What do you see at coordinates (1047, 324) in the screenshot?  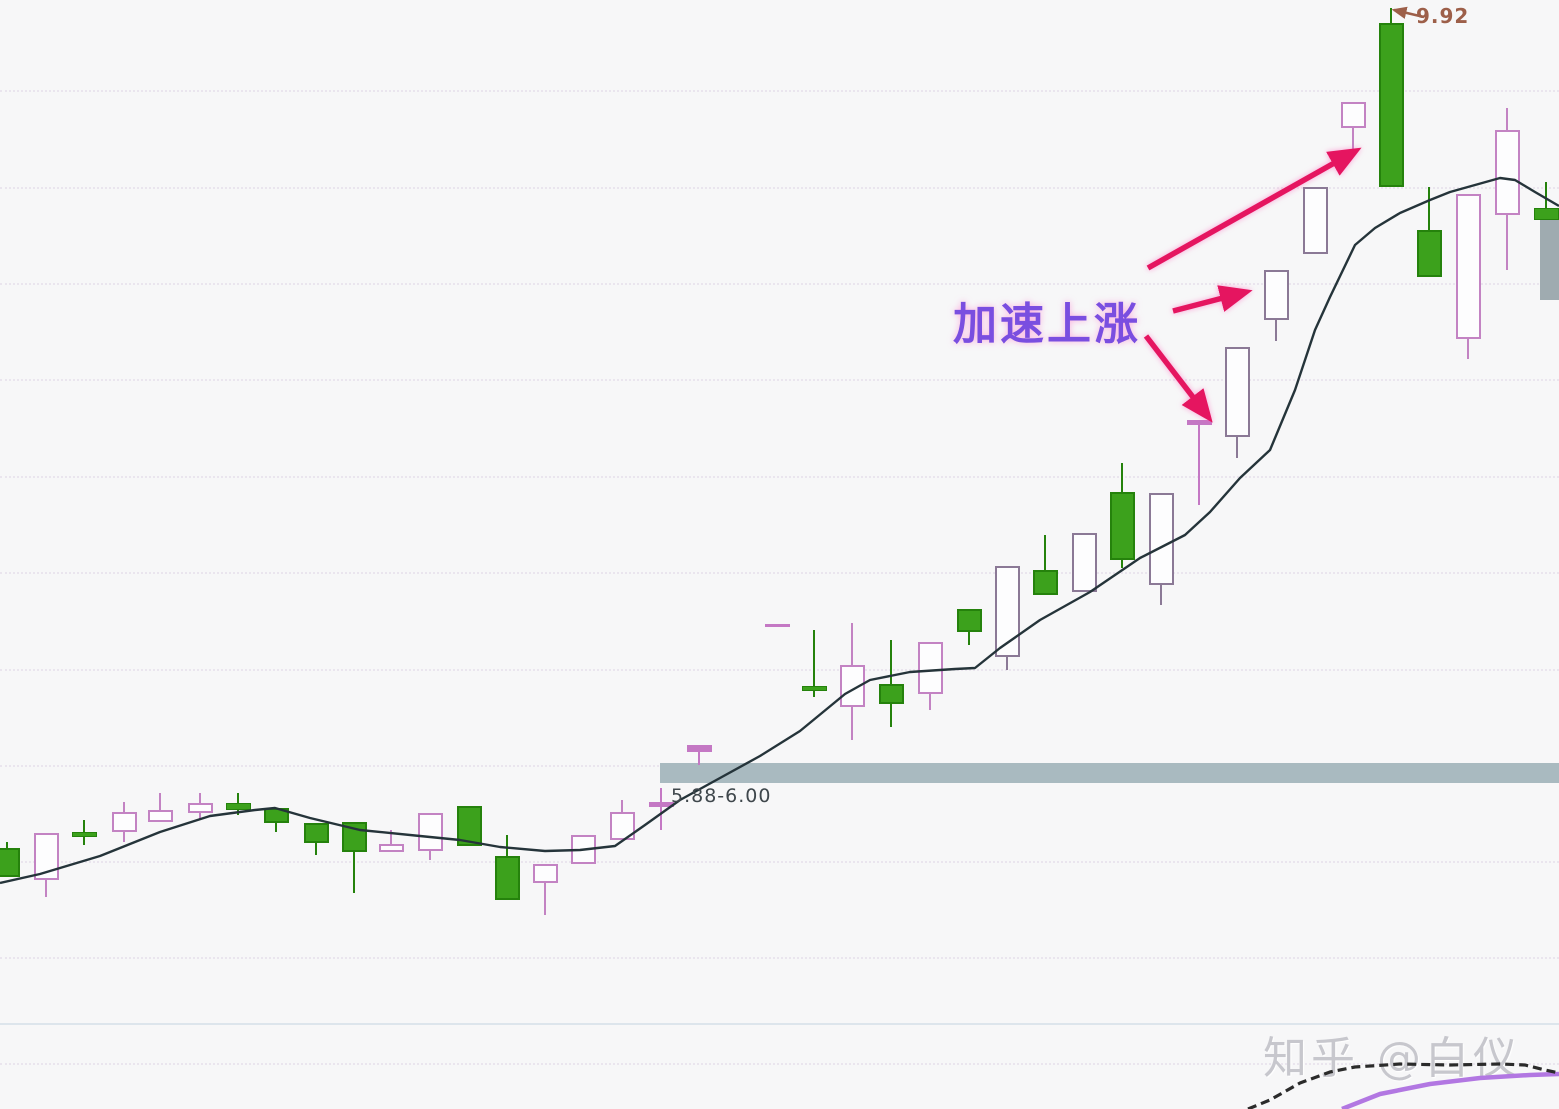 I see `annotation-text-accelerating-rise: 加速上涨` at bounding box center [1047, 324].